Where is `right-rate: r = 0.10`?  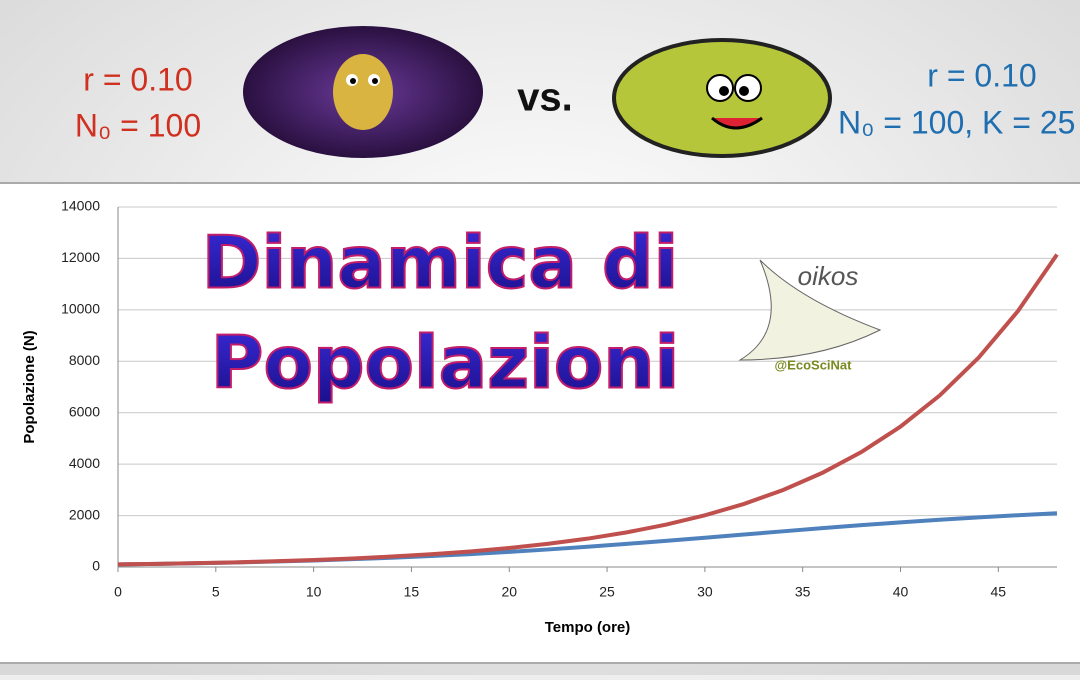 right-rate: r = 0.10 is located at coordinates (981, 75).